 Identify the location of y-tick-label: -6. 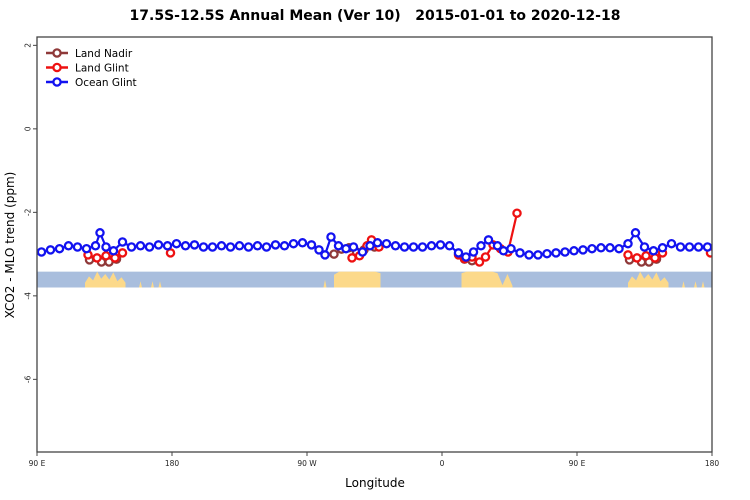
(28, 379).